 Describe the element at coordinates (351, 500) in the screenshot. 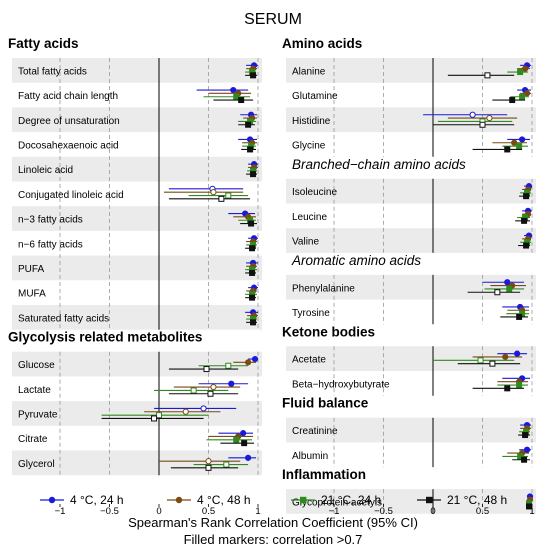

I see `legend-label-3: 21 °C, 24 h` at that location.